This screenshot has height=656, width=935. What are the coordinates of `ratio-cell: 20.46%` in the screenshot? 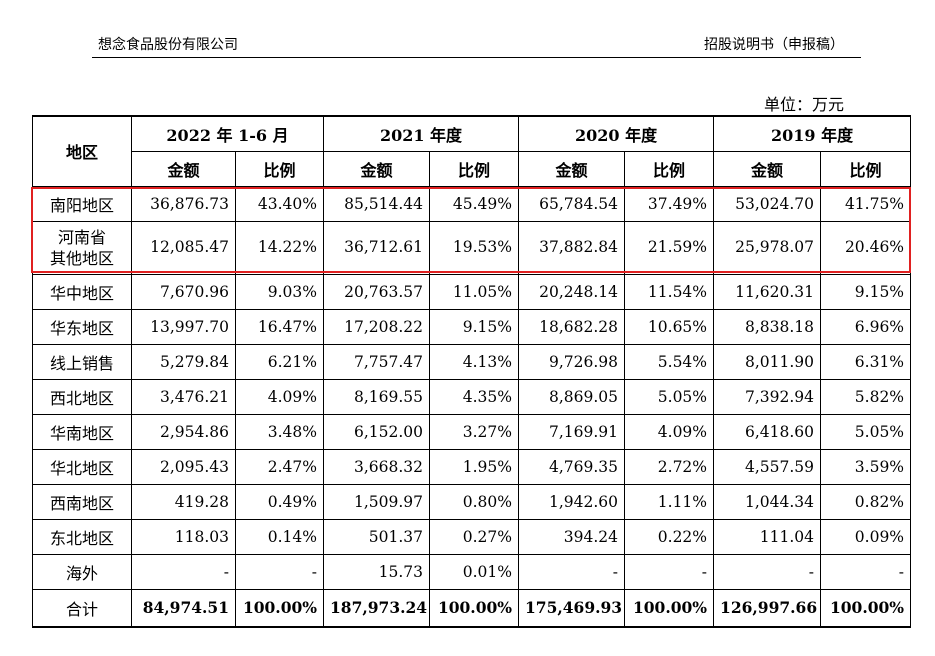 It's located at (866, 247).